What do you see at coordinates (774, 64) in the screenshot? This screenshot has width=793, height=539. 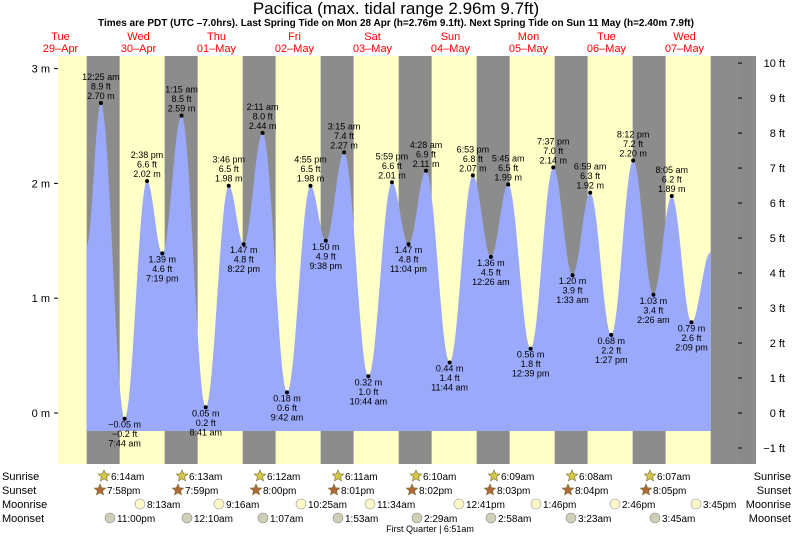 I see `right-tick-label: 10 ft` at bounding box center [774, 64].